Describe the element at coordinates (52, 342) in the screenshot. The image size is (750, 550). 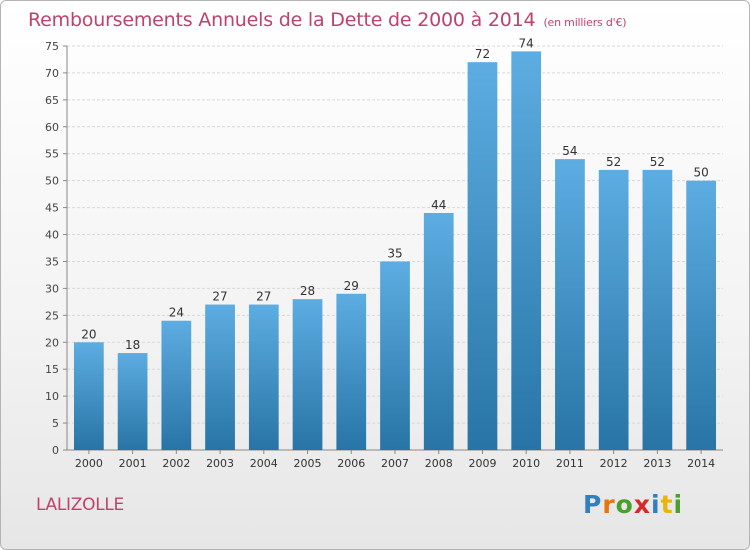
I see `y-tick-label: 20` at that location.